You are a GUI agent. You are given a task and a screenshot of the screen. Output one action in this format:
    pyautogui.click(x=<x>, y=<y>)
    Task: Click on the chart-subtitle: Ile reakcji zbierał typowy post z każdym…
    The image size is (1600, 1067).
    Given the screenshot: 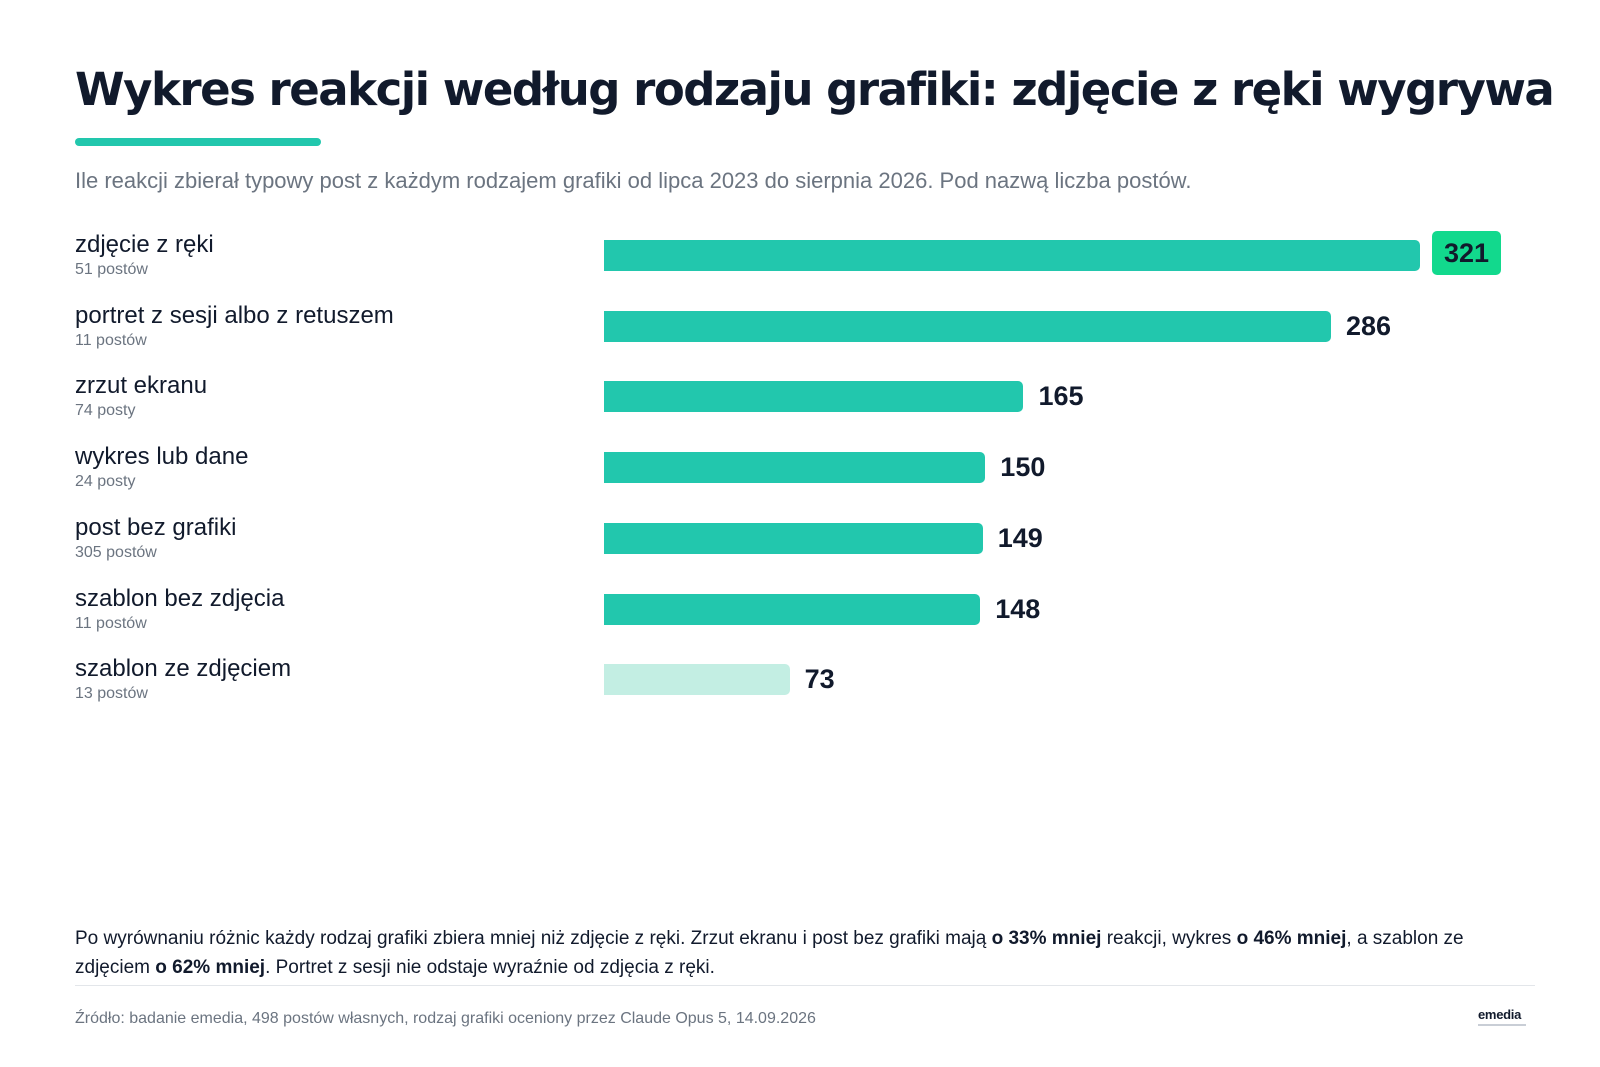 What is the action you would take?
    pyautogui.click(x=633, y=180)
    